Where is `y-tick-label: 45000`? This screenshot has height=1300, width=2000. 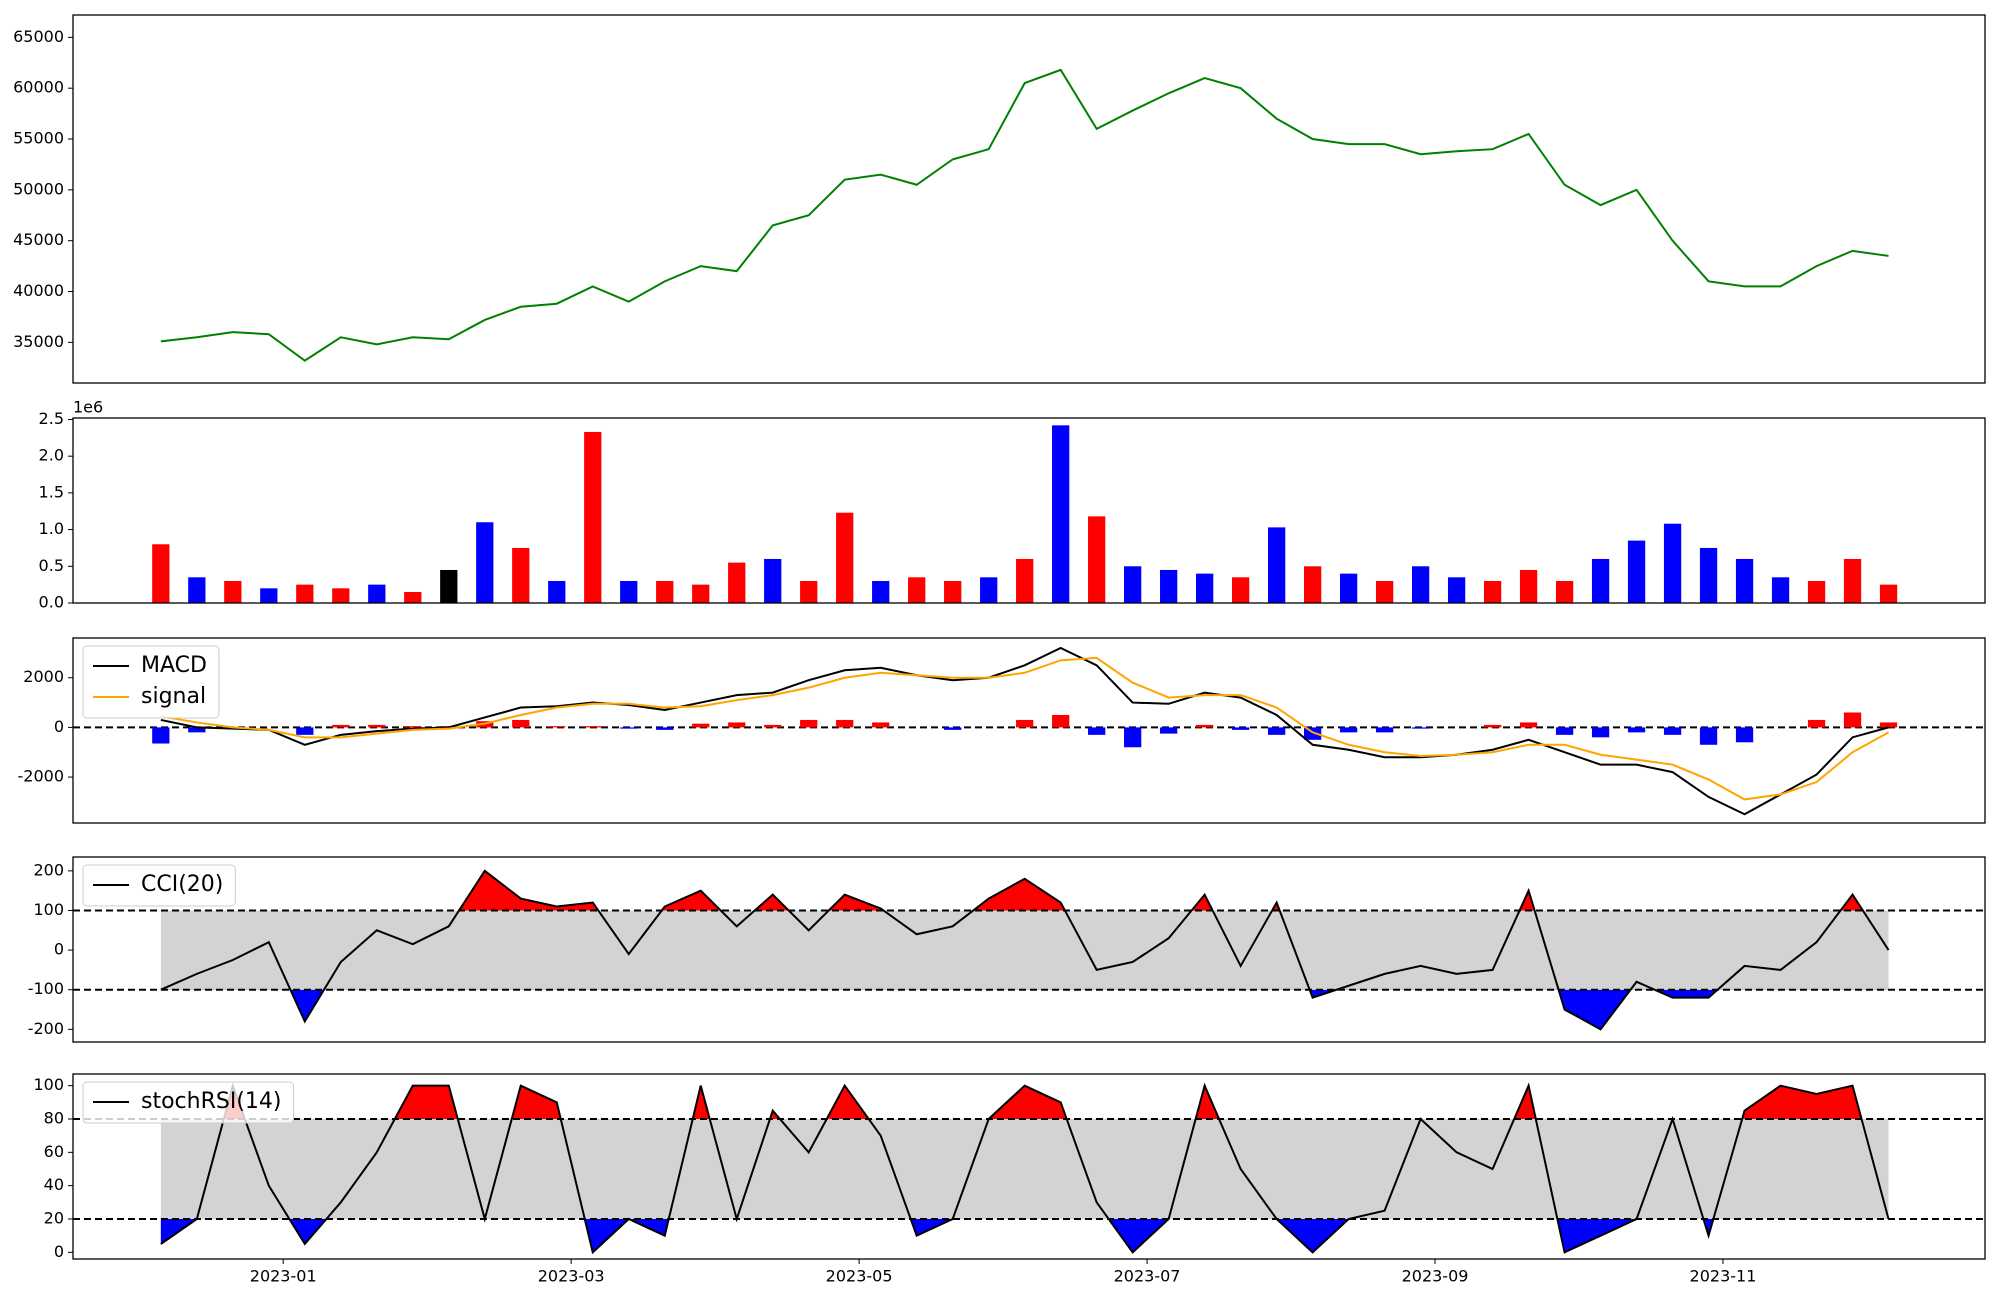 y-tick-label: 45000 is located at coordinates (38, 239).